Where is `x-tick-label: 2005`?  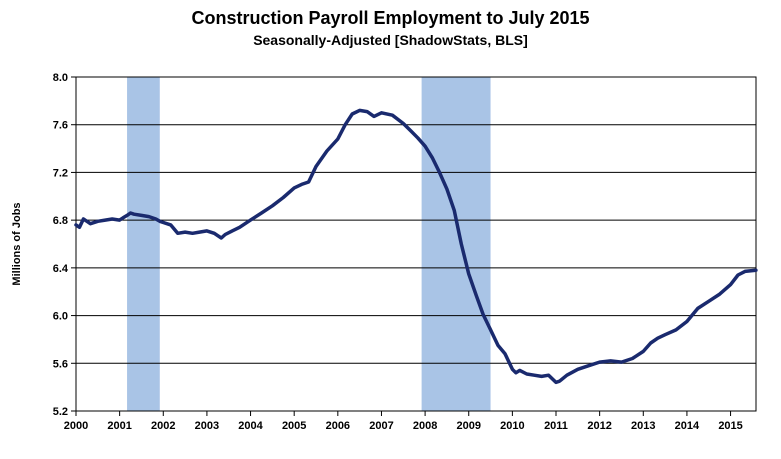
x-tick-label: 2005 is located at coordinates (294, 426).